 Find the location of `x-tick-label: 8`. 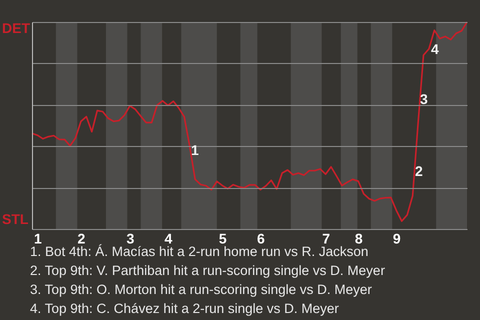

x-tick-label: 8 is located at coordinates (358, 238).